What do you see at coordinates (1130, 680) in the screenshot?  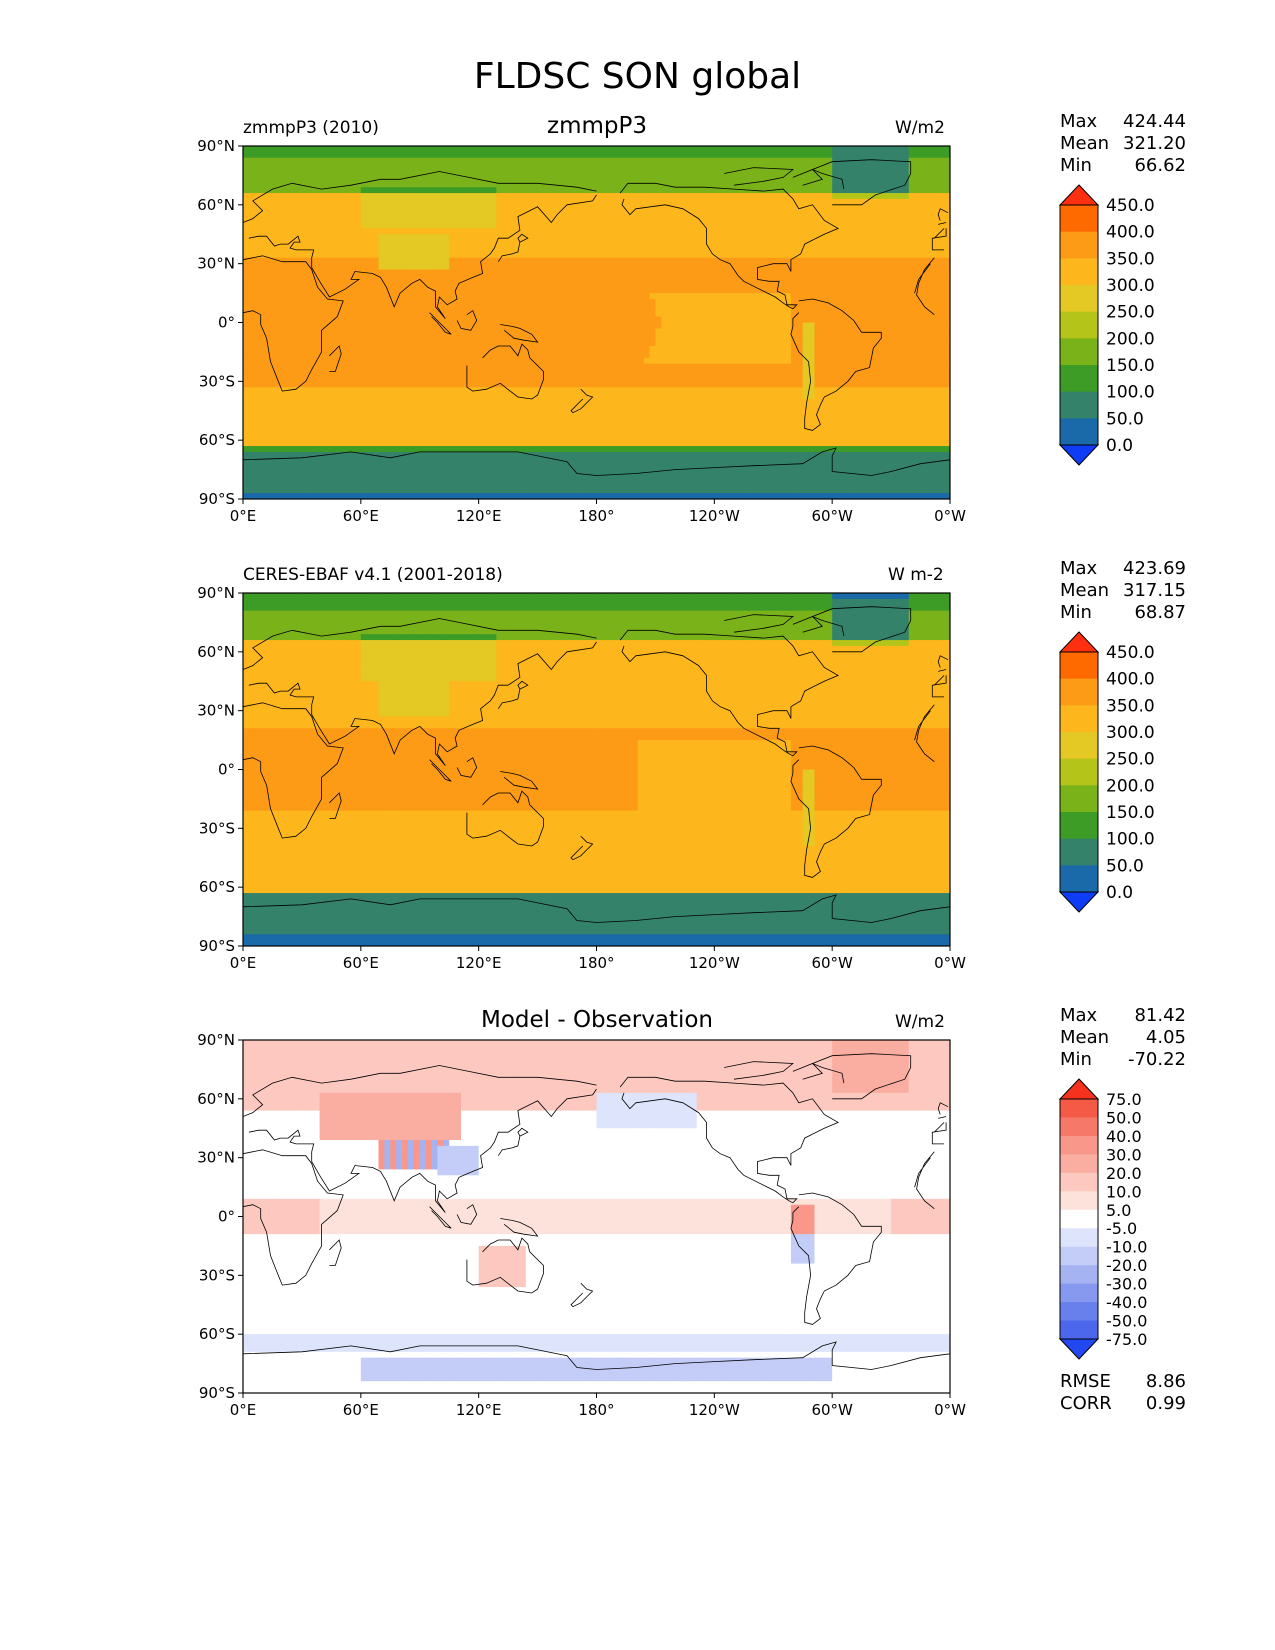 I see `colorbar-tick-label: 400.0` at bounding box center [1130, 680].